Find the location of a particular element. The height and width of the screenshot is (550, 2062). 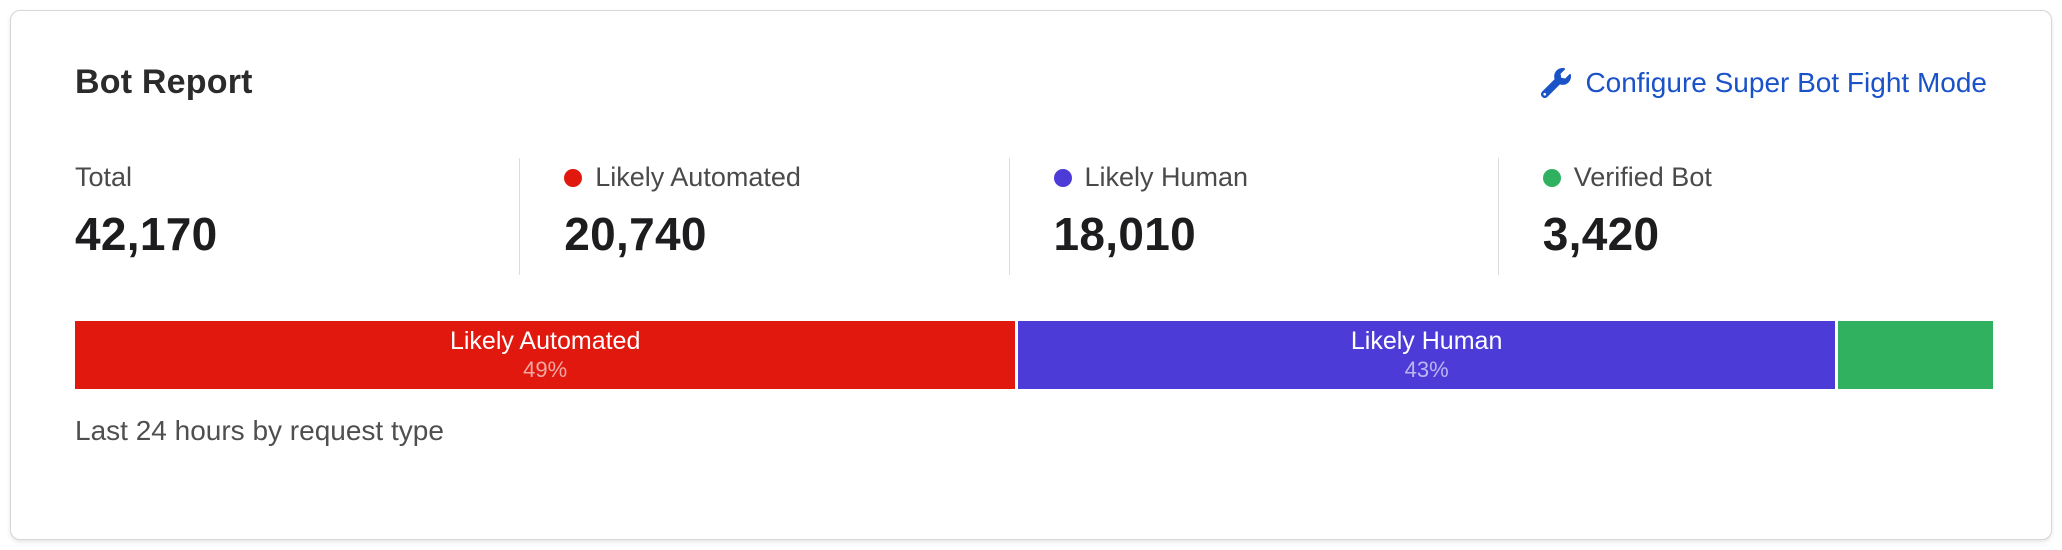

stat-value: 3,420 is located at coordinates (1601, 234).